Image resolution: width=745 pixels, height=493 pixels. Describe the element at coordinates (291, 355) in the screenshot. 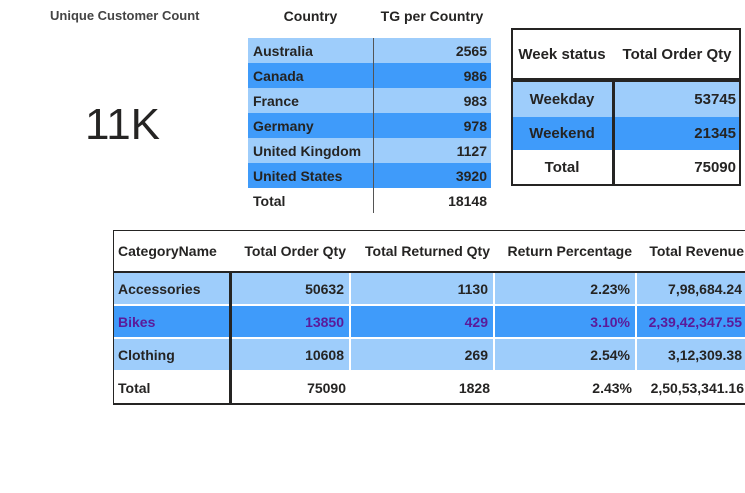

I see `table-cell: 10608` at that location.